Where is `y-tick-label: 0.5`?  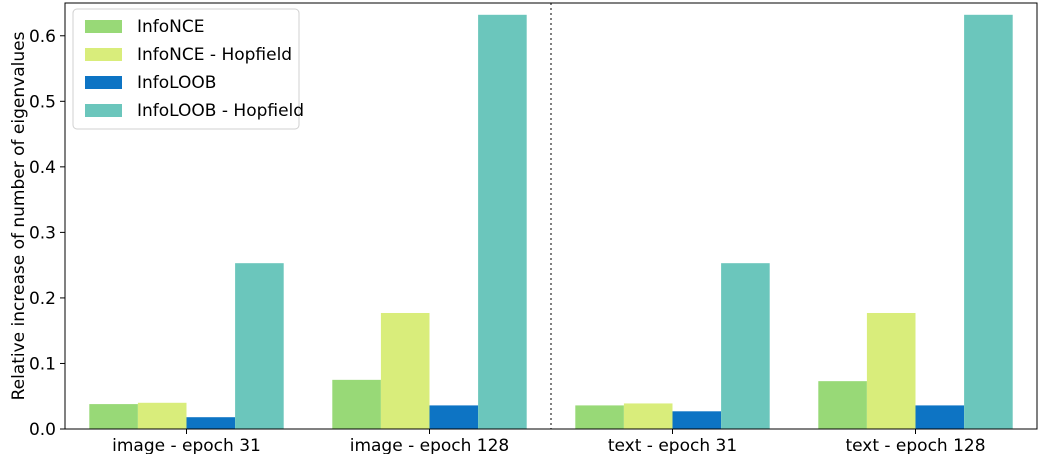
y-tick-label: 0.5 is located at coordinates (42, 102).